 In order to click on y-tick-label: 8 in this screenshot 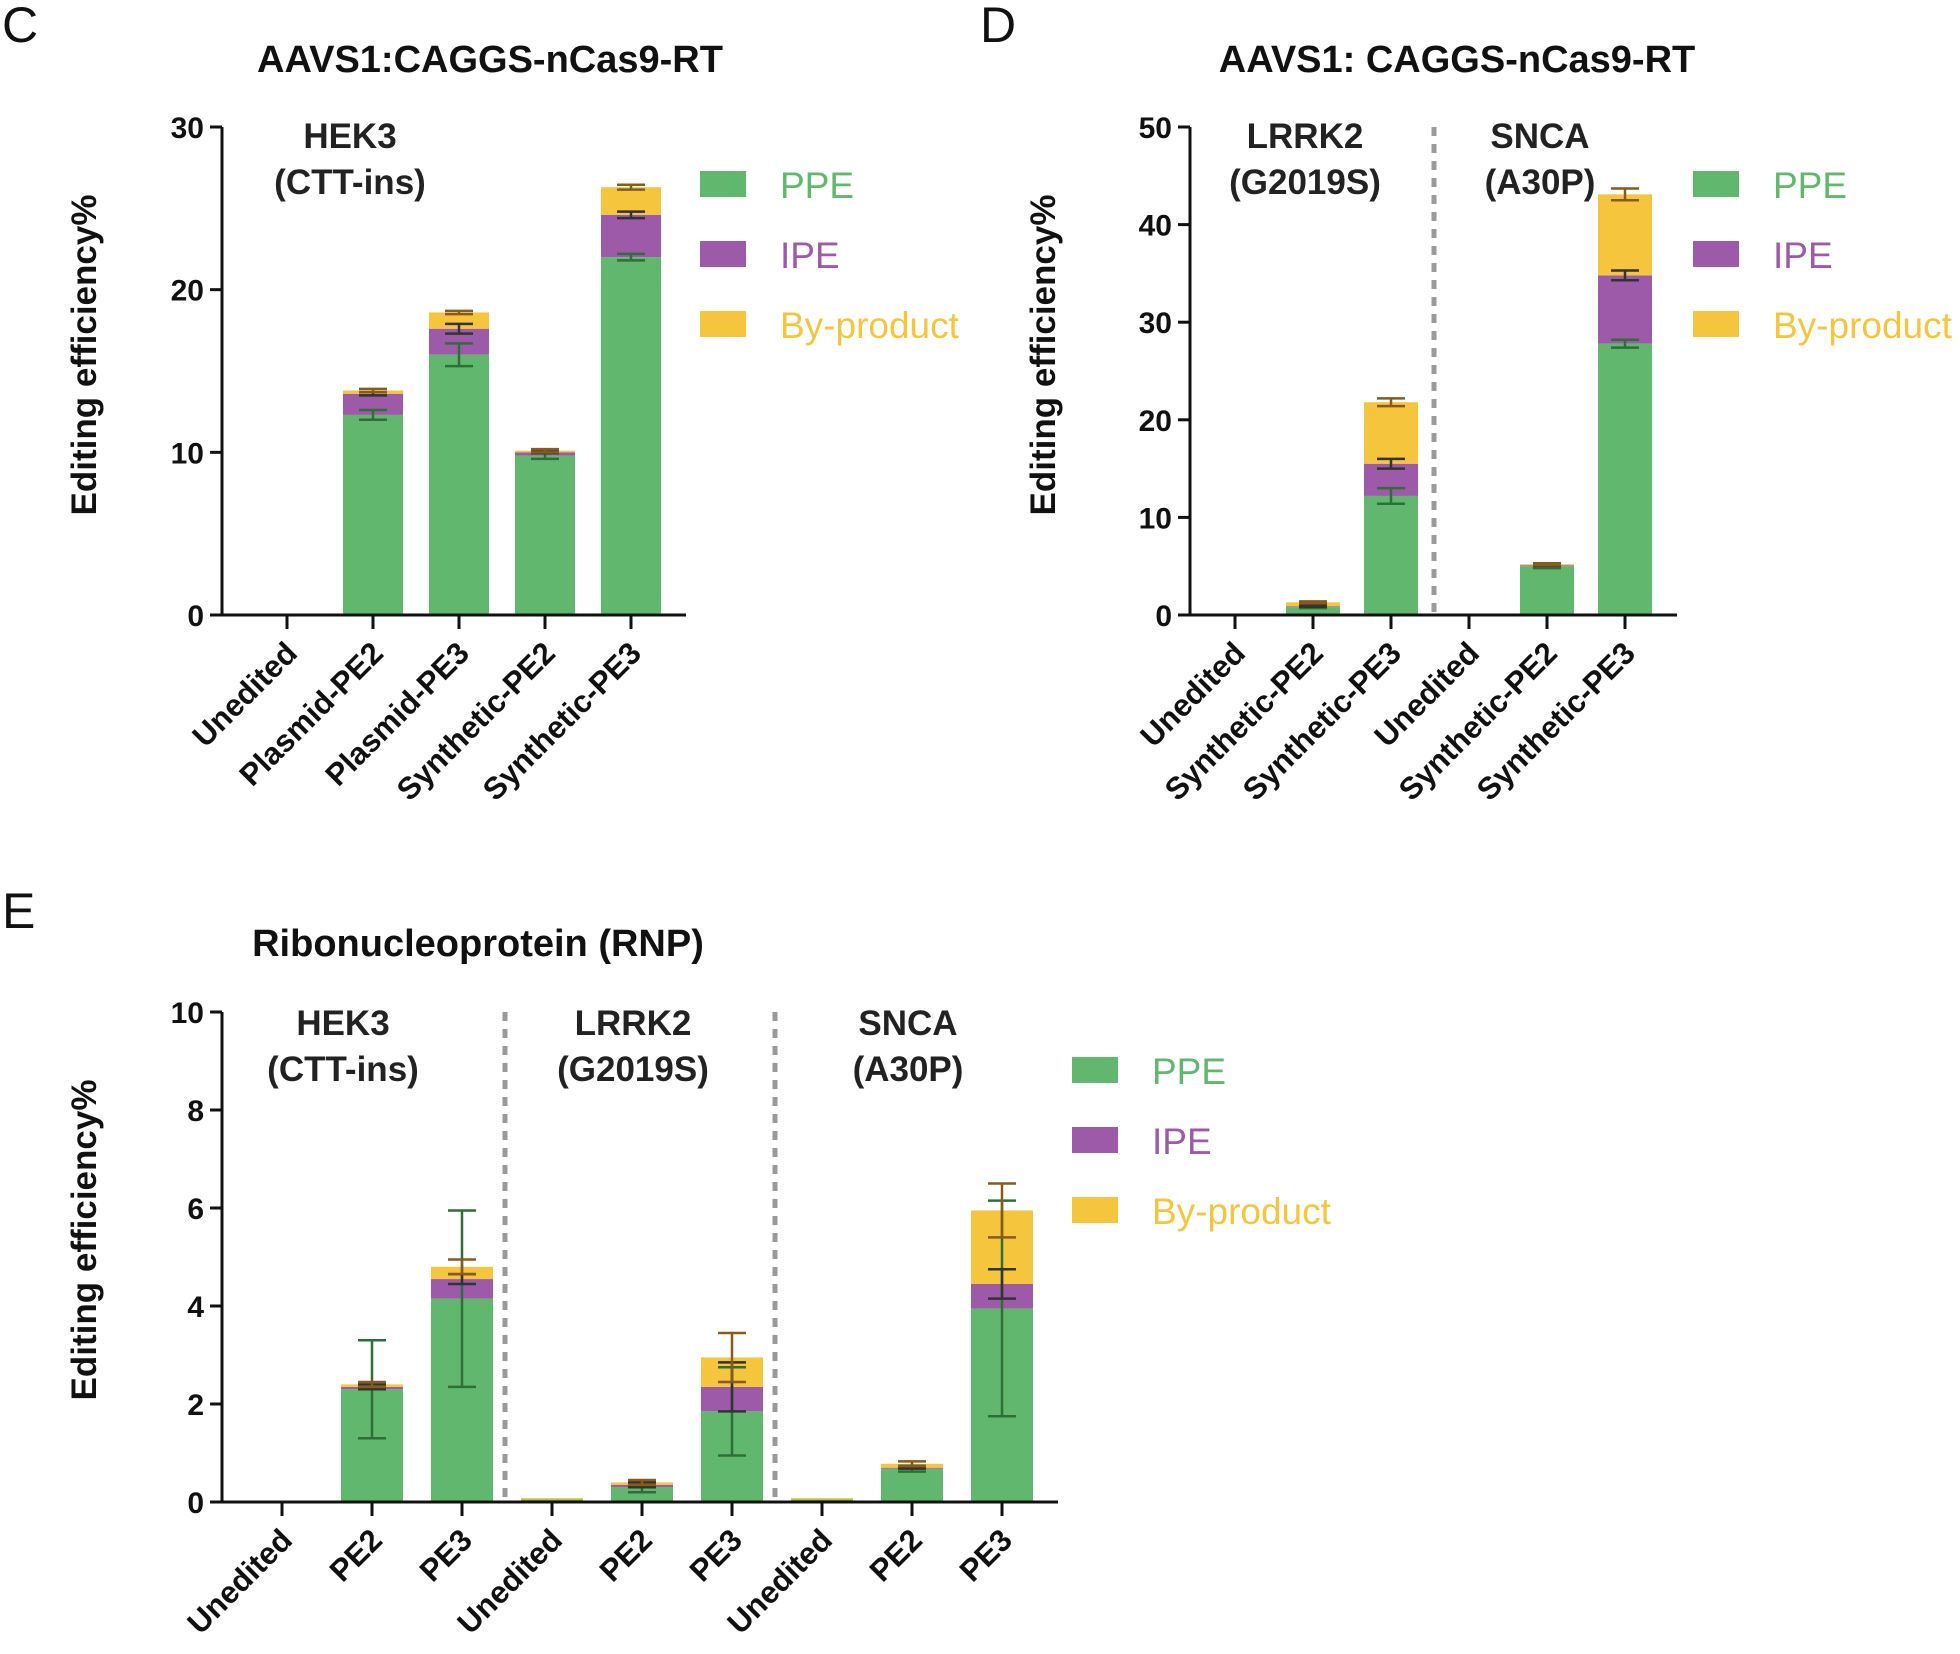, I will do `click(195, 1111)`.